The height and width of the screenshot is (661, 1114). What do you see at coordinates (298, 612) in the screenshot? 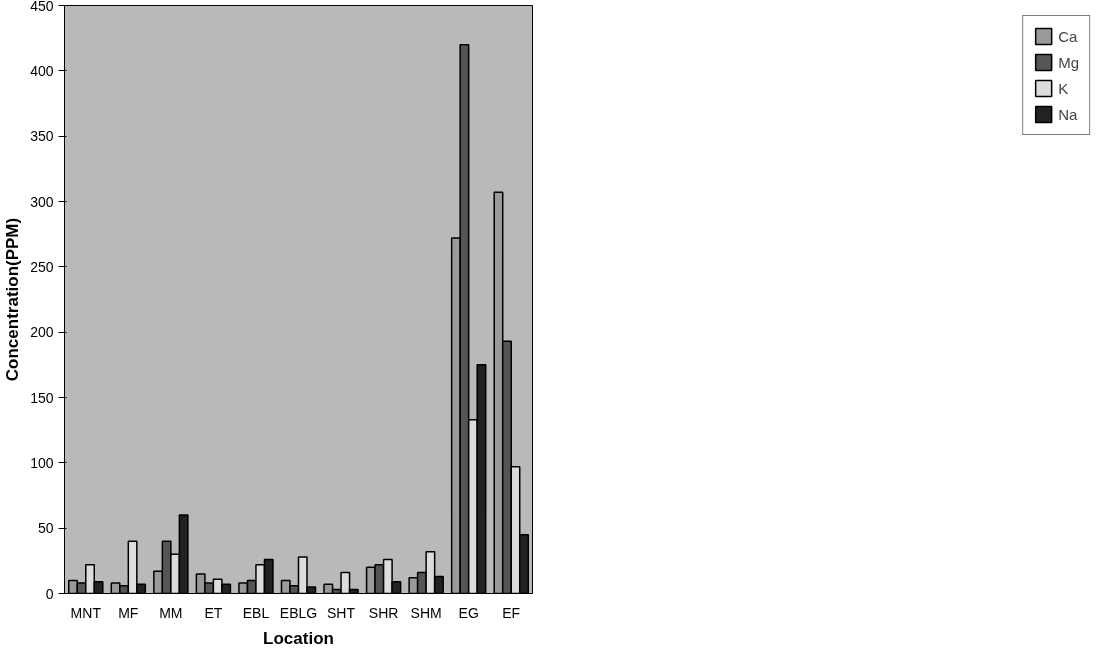
I see `x-tick-label: EBLG` at bounding box center [298, 612].